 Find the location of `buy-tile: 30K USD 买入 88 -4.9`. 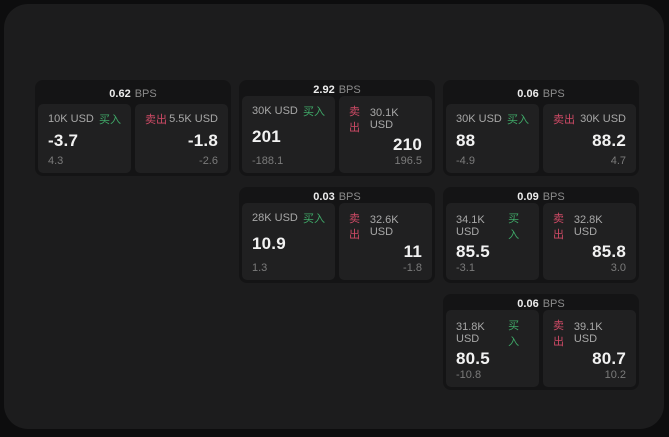

buy-tile: 30K USD 买入 88 -4.9 is located at coordinates (492, 138).